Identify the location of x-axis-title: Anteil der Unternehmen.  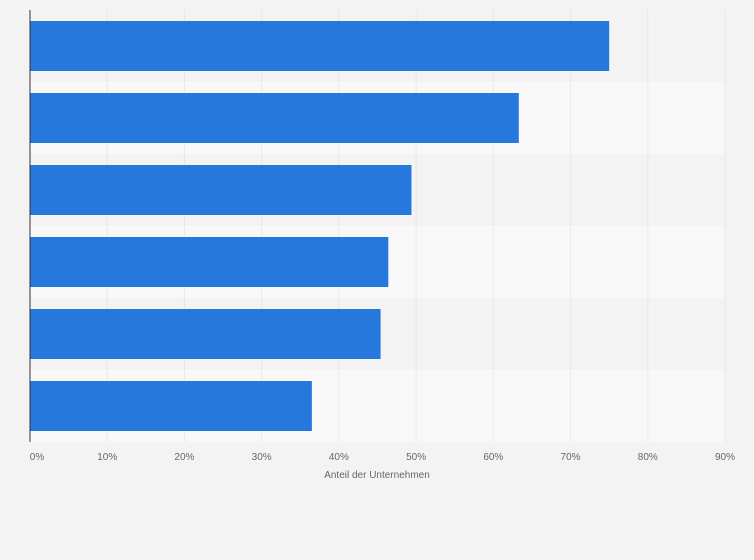
(377, 475).